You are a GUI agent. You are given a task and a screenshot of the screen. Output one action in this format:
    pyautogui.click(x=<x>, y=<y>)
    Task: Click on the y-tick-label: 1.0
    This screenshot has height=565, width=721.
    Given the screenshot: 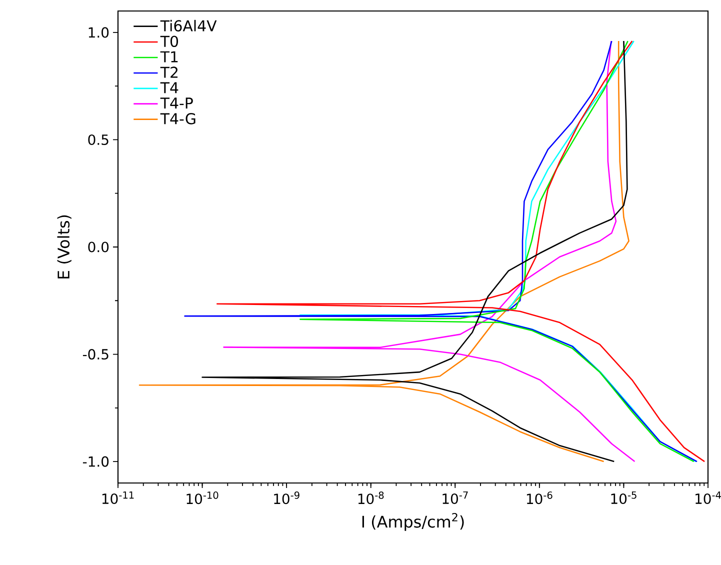 What is the action you would take?
    pyautogui.click(x=98, y=32)
    